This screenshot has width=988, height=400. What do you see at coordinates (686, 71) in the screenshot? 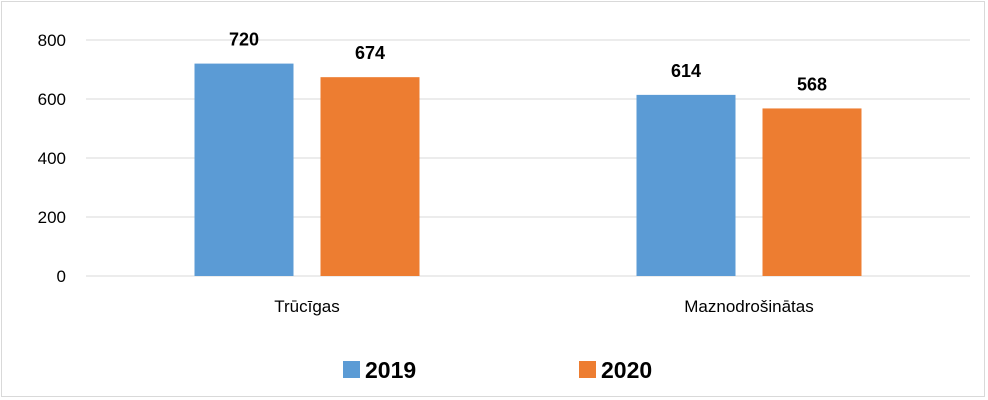
I see `data-label: 614` at bounding box center [686, 71].